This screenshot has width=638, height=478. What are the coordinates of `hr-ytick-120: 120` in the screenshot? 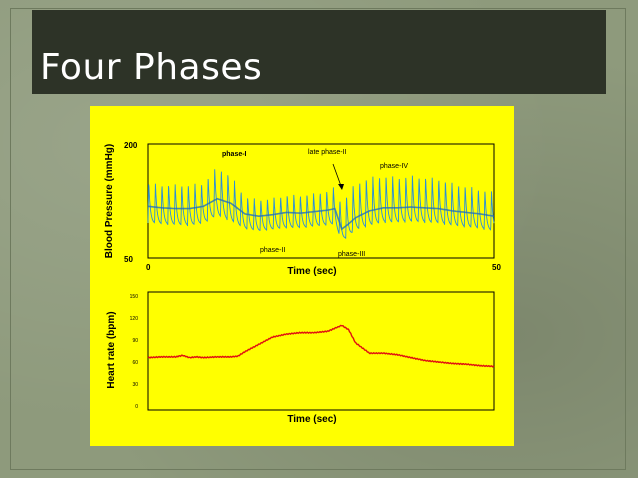 It's located at (134, 319).